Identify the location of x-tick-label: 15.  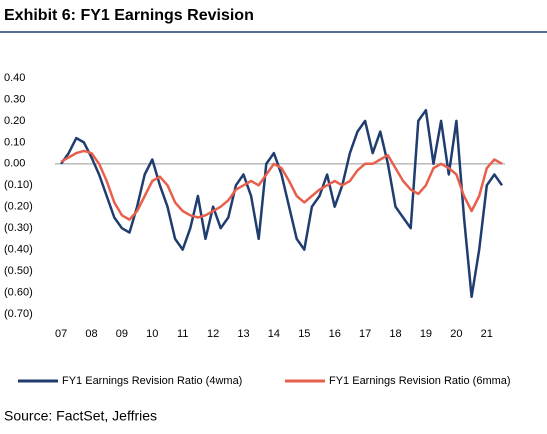
(304, 334).